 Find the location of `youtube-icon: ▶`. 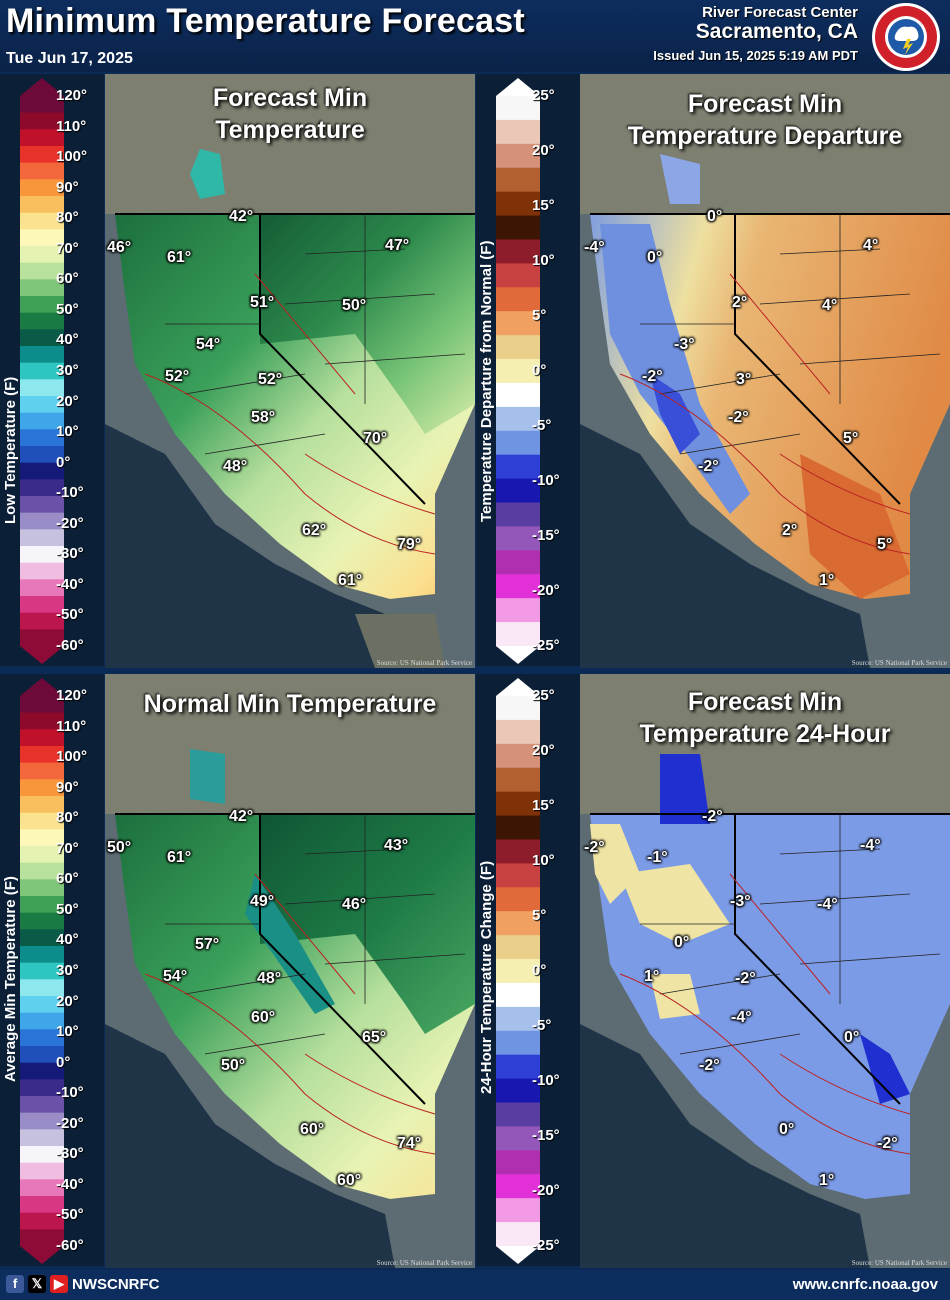

youtube-icon: ▶ is located at coordinates (59, 1284).